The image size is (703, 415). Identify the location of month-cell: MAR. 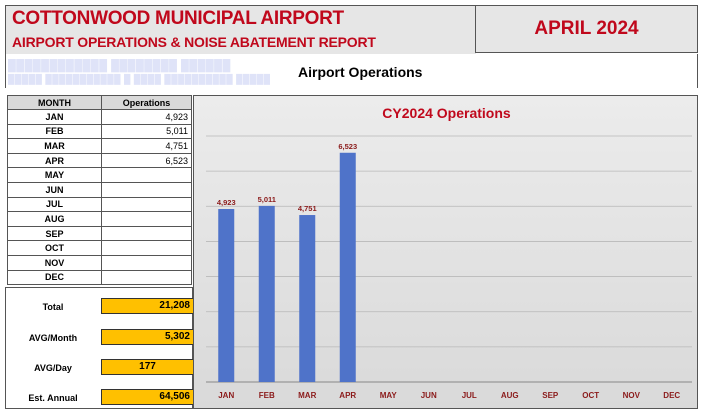
(54, 146).